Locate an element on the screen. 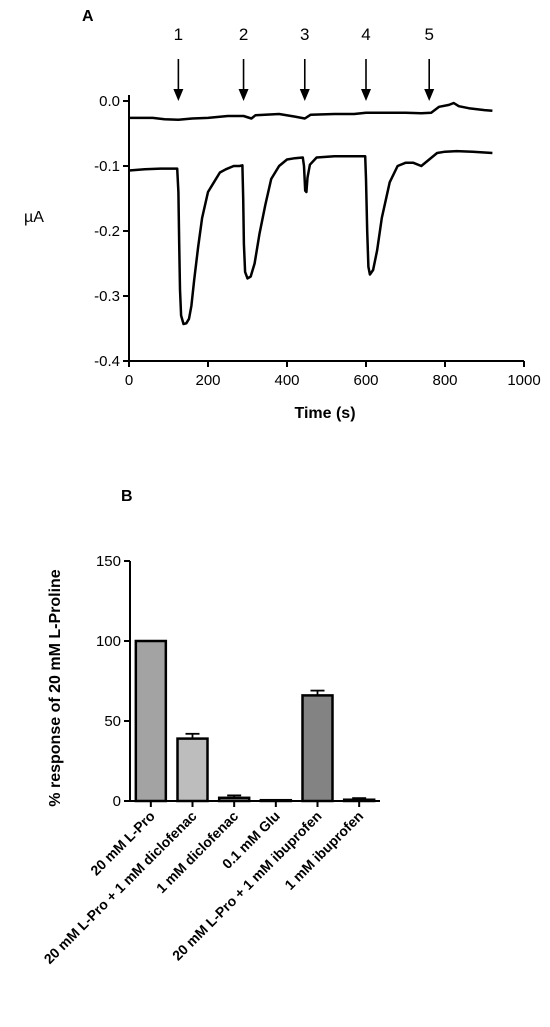 The height and width of the screenshot is (1027, 550). y-tick-label: 0 is located at coordinates (117, 801).